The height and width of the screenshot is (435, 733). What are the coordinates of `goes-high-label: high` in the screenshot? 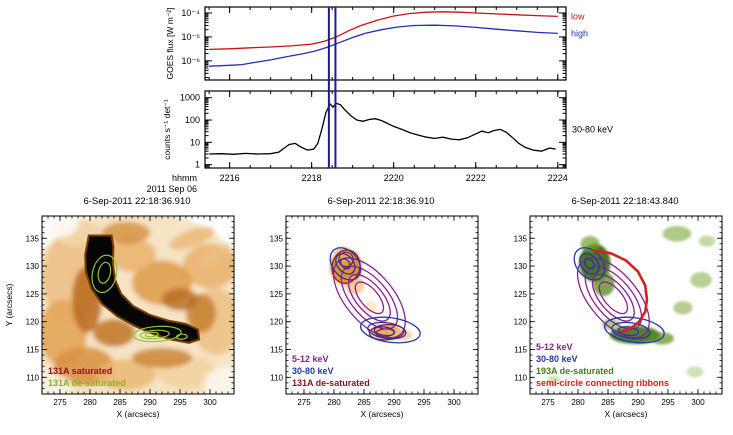 It's located at (579, 33).